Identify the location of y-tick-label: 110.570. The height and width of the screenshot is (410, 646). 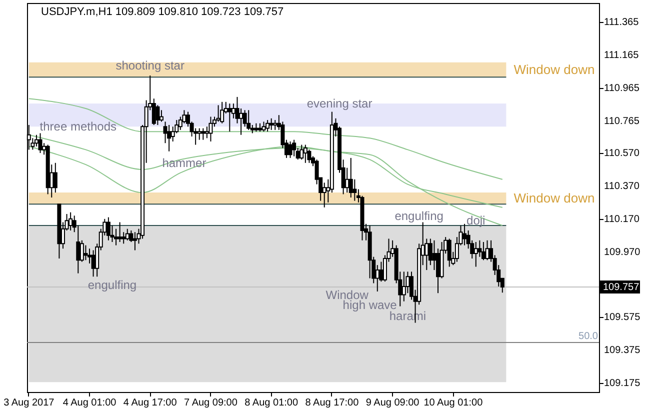
(622, 153).